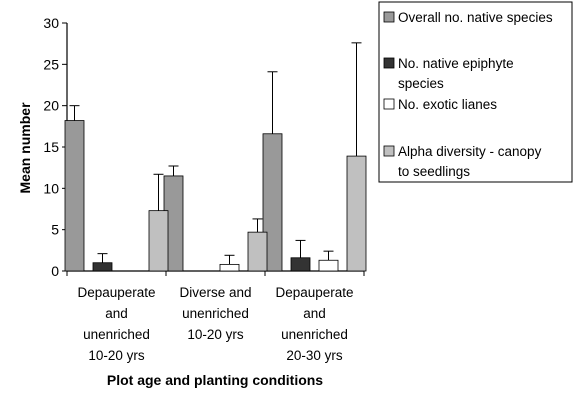 The width and height of the screenshot is (575, 407). What do you see at coordinates (470, 151) in the screenshot?
I see `legend-entry-line: Alpha diversity - canopy` at bounding box center [470, 151].